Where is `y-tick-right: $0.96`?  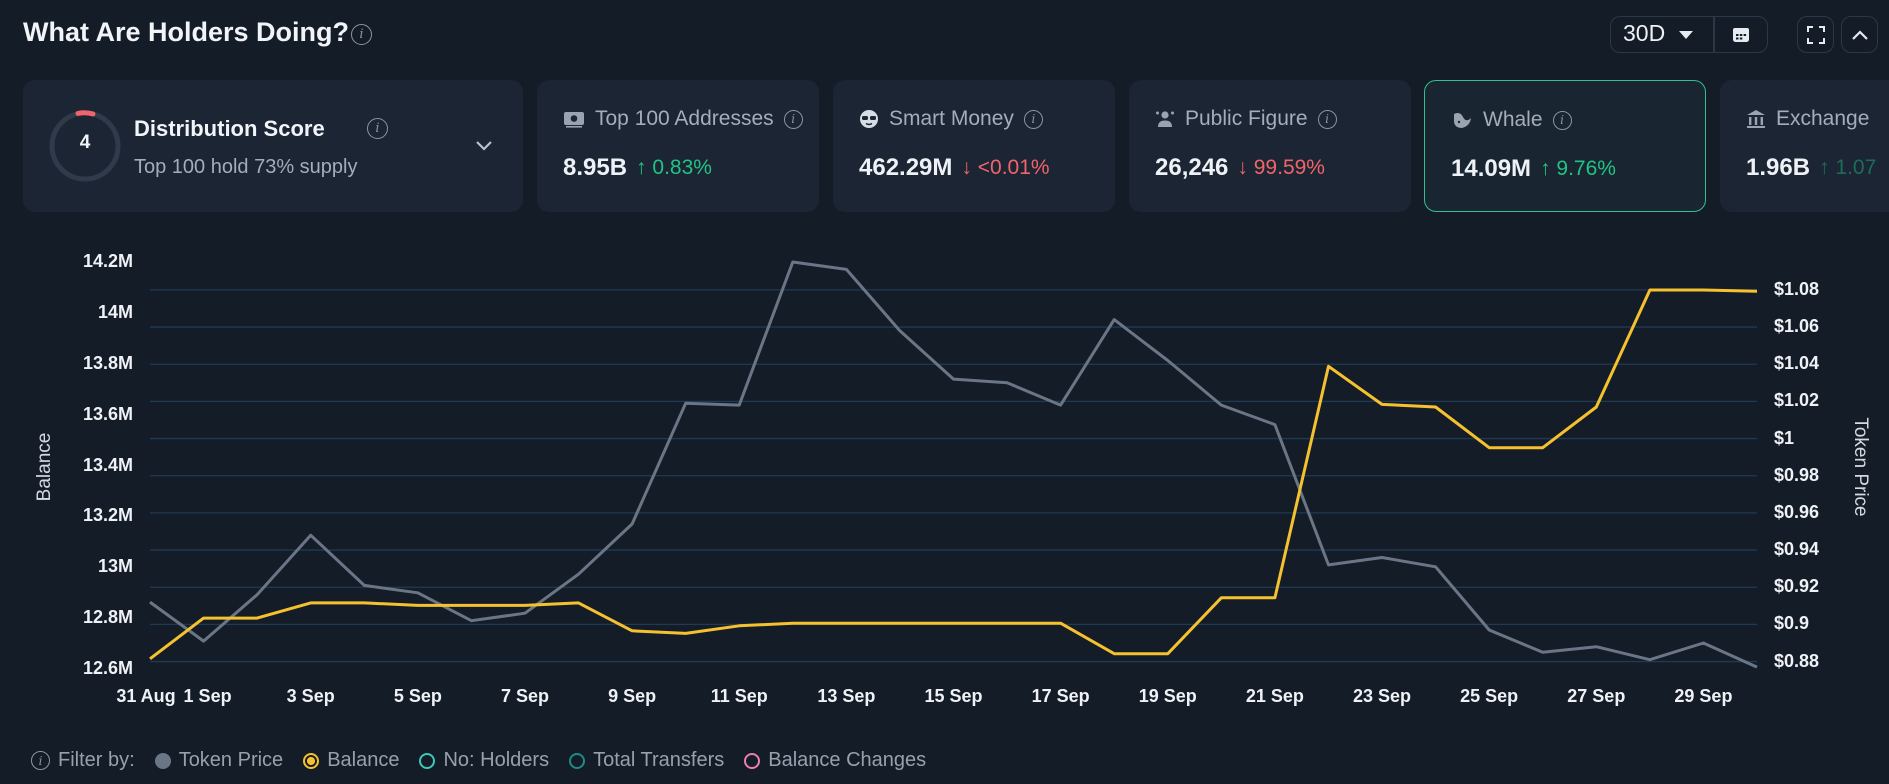 y-tick-right: $0.96 is located at coordinates (1797, 511).